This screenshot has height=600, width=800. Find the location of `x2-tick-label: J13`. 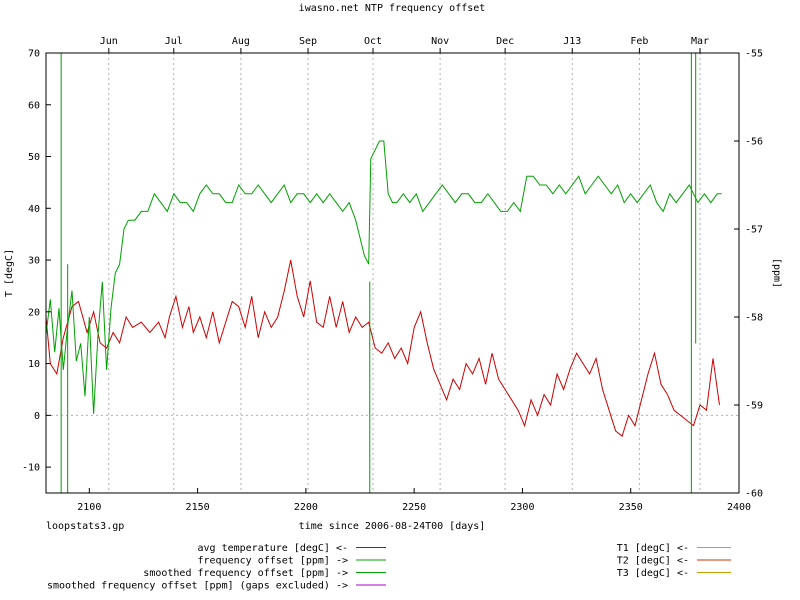

x2-tick-label: J13 is located at coordinates (572, 41).